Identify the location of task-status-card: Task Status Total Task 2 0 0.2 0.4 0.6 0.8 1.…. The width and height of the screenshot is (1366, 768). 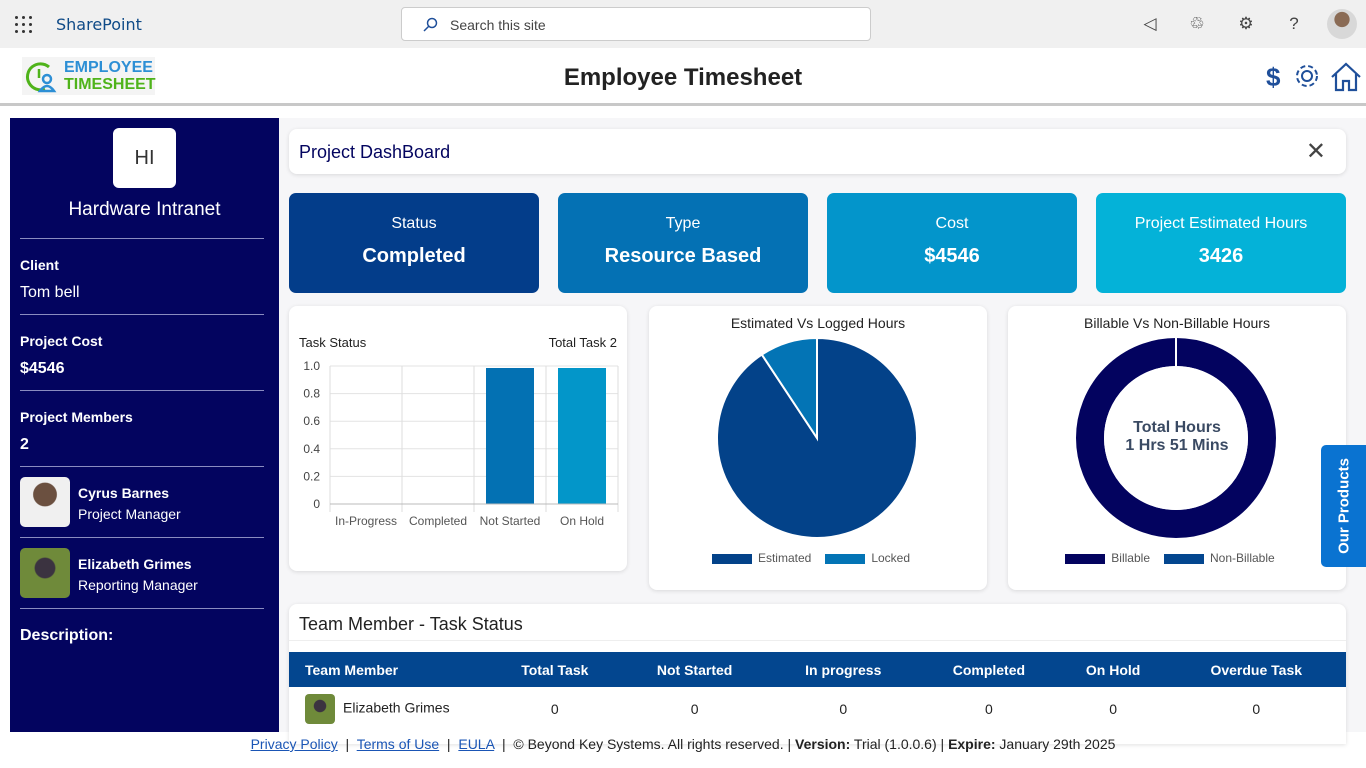
(458, 438).